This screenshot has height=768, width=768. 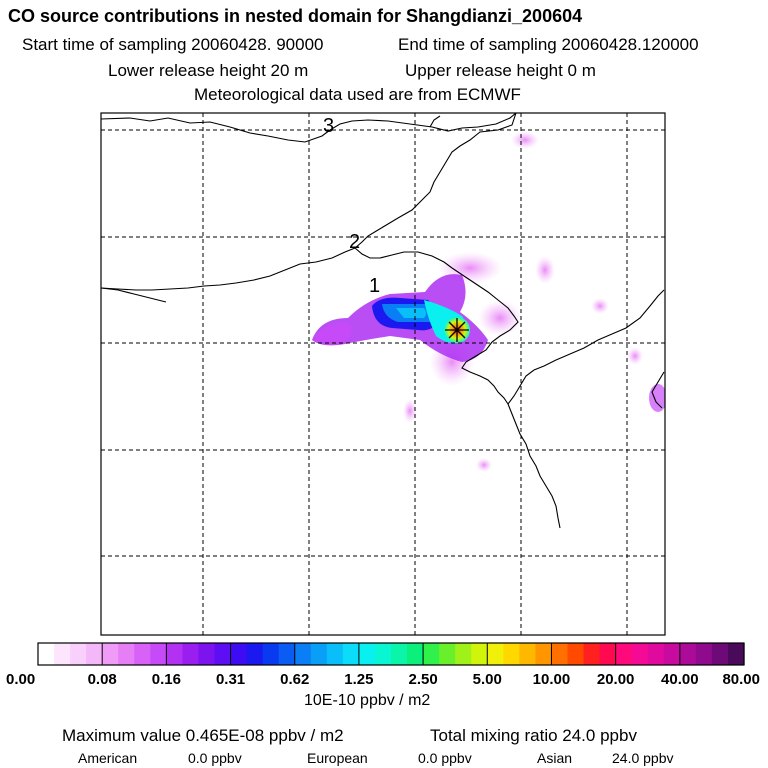 I want to click on american-value: 0.0 ppbv, so click(x=215, y=758).